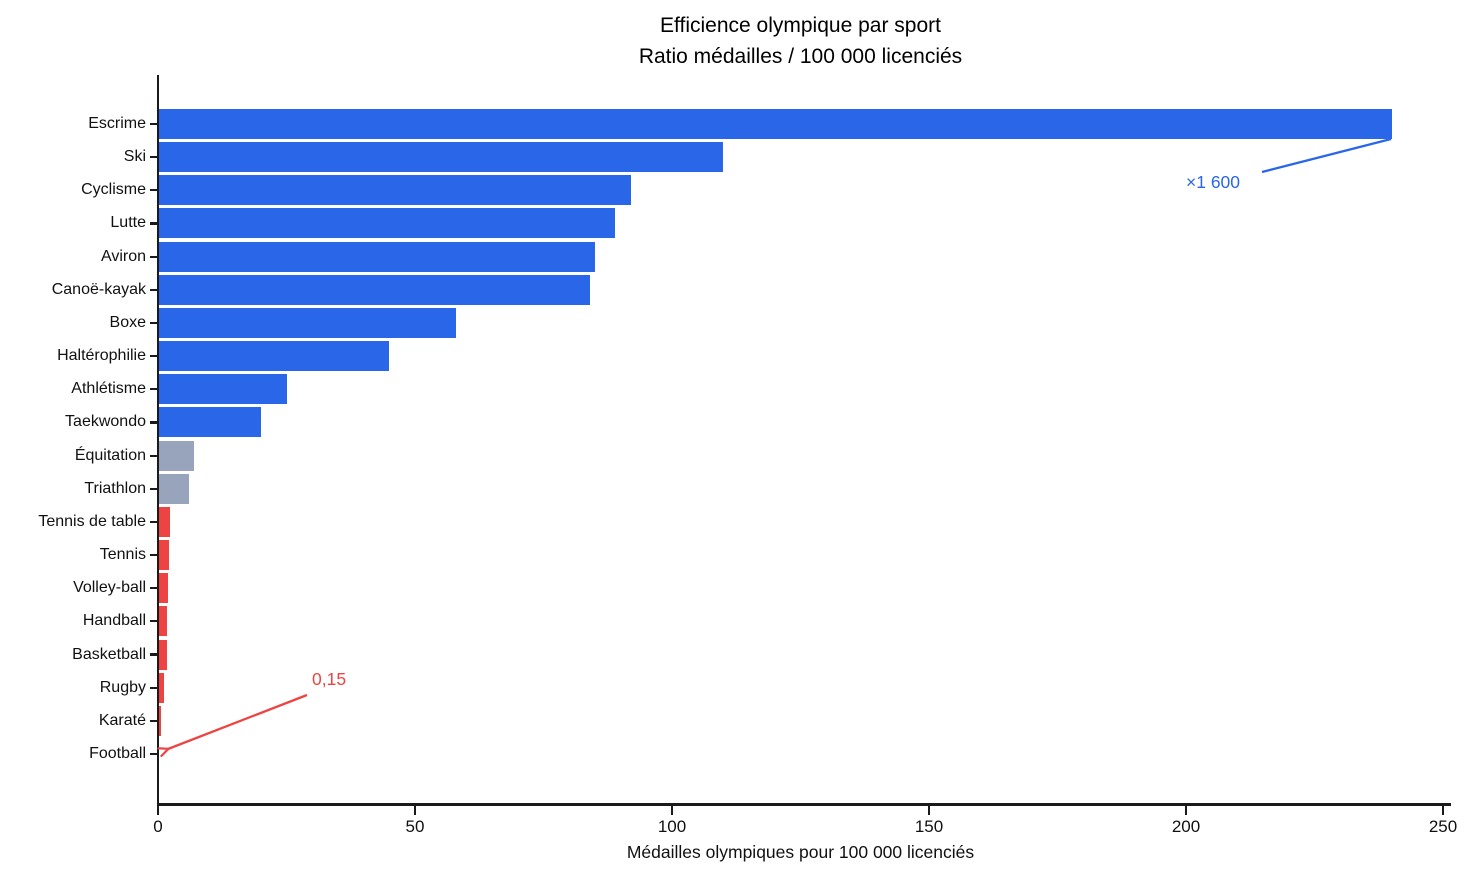 This screenshot has height=881, width=1478. I want to click on x-tick-label-200: 200, so click(1186, 826).